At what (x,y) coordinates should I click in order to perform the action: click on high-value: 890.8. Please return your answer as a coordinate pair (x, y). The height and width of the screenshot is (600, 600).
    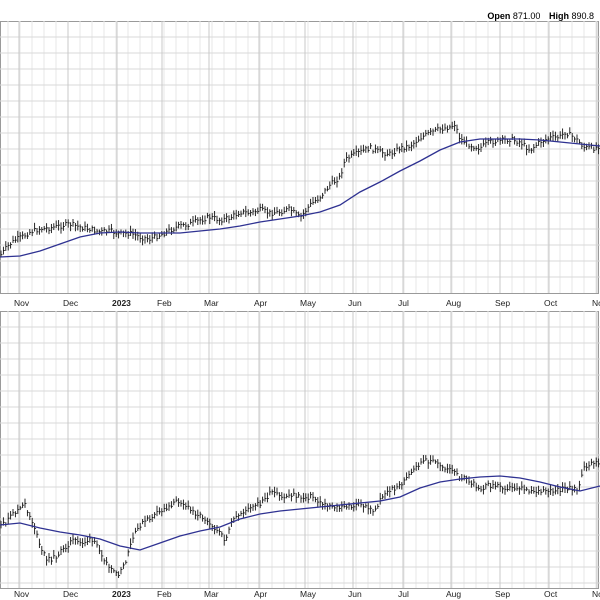
    Looking at the image, I should click on (582, 16).